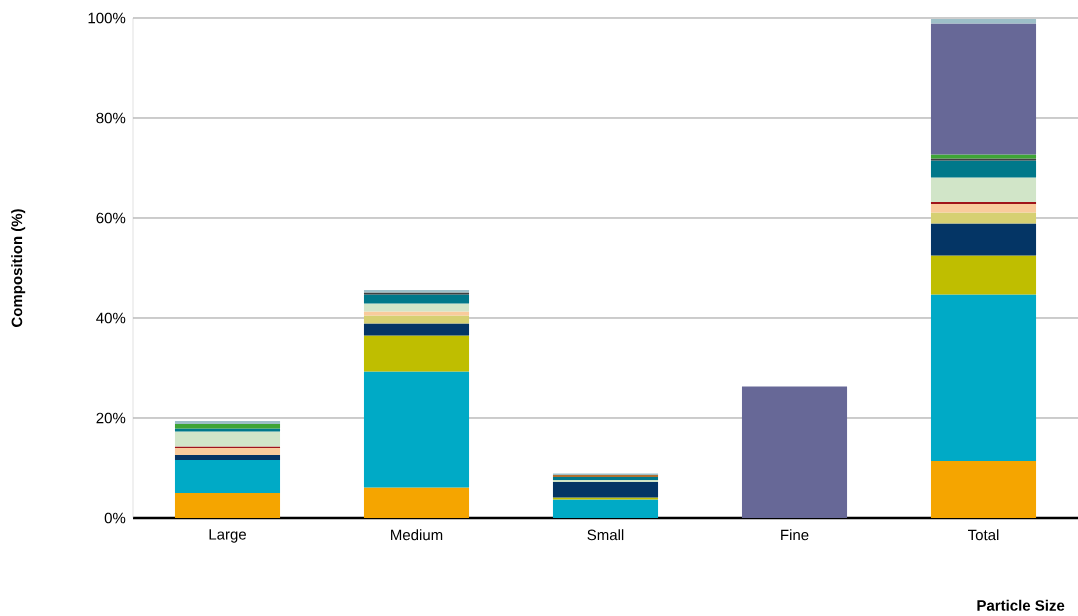 The height and width of the screenshot is (616, 1078). Describe the element at coordinates (983, 535) in the screenshot. I see `x-tick-label: Total` at that location.